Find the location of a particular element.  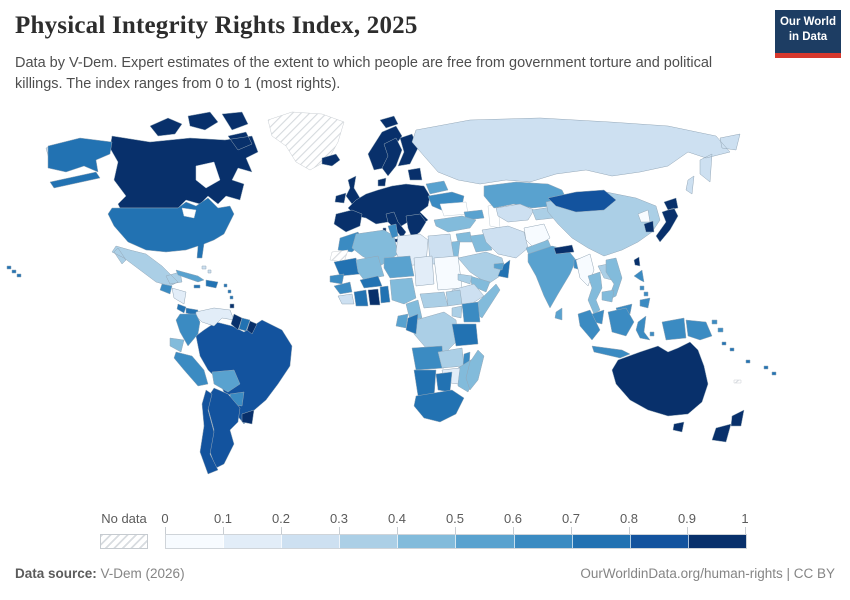

country-madagascar is located at coordinates (475, 370).